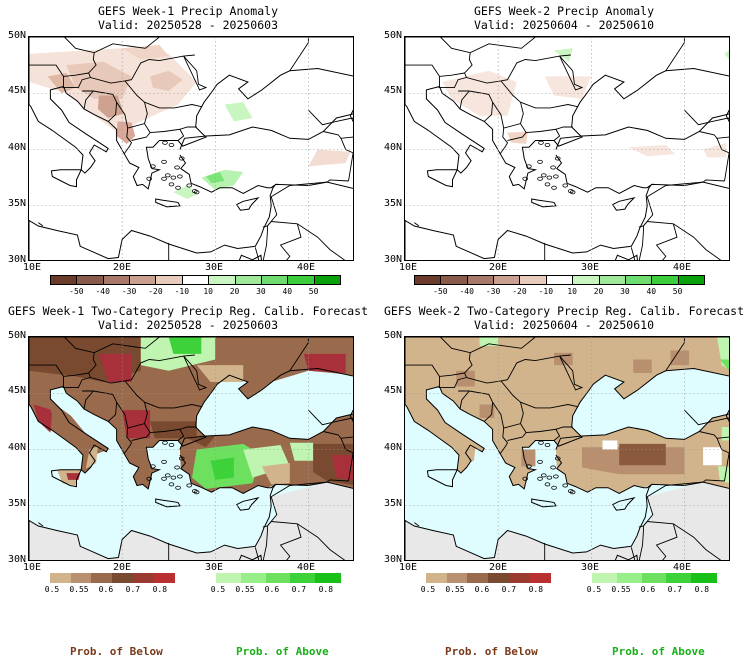  Describe the element at coordinates (99, 540) in the screenshot. I see `masked-land-west` at that location.